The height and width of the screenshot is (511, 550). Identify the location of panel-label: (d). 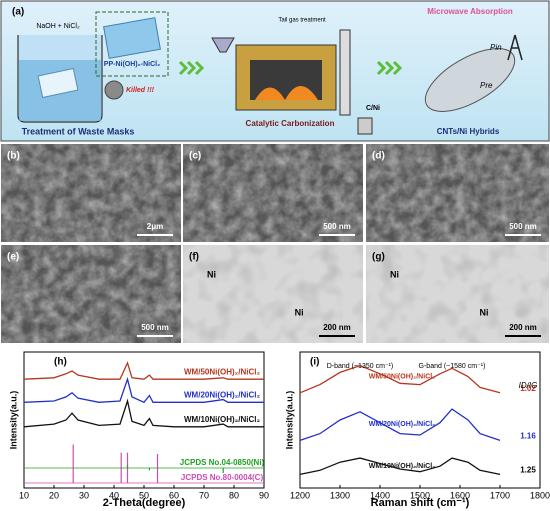
(378, 156).